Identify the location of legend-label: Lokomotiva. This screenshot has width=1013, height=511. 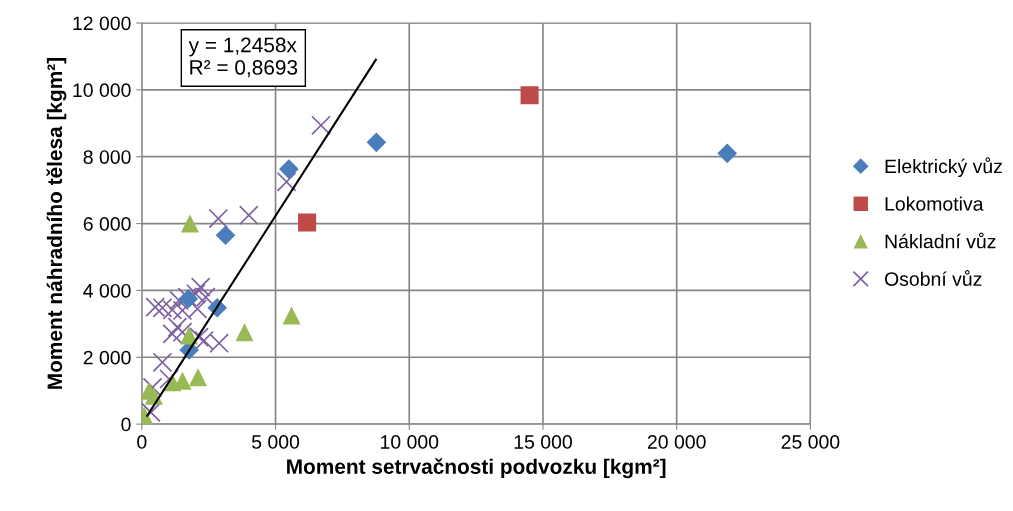
(934, 203).